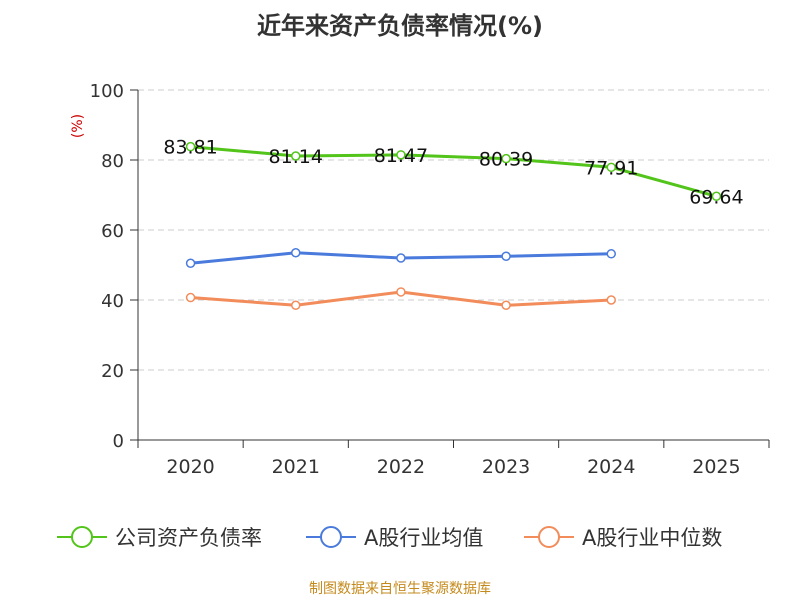  What do you see at coordinates (78, 126) in the screenshot?
I see `y-axis-unit-label: (%)` at bounding box center [78, 126].